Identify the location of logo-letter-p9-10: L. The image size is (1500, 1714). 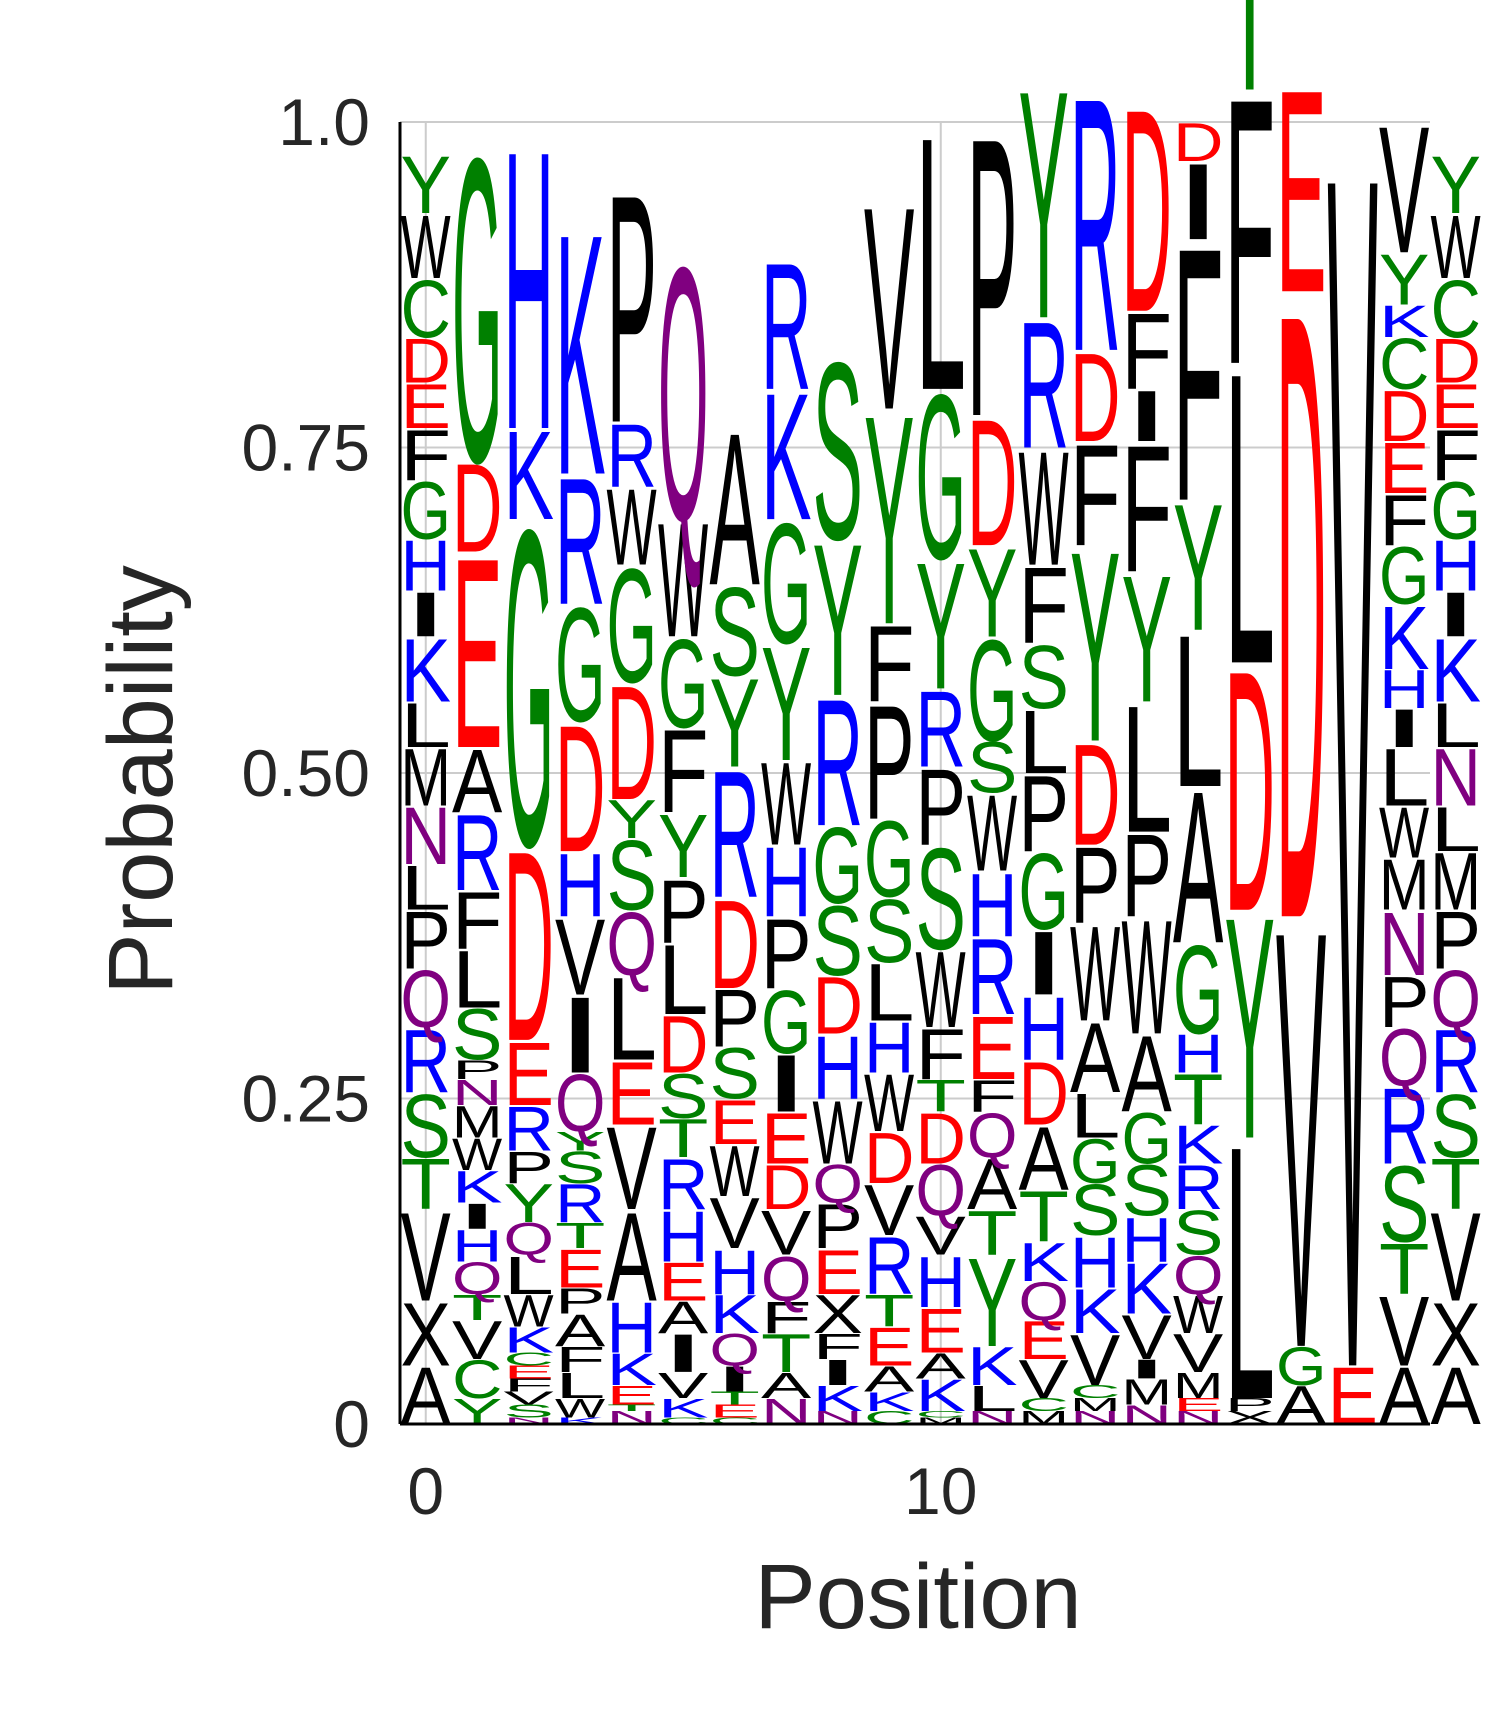
(889, 993).